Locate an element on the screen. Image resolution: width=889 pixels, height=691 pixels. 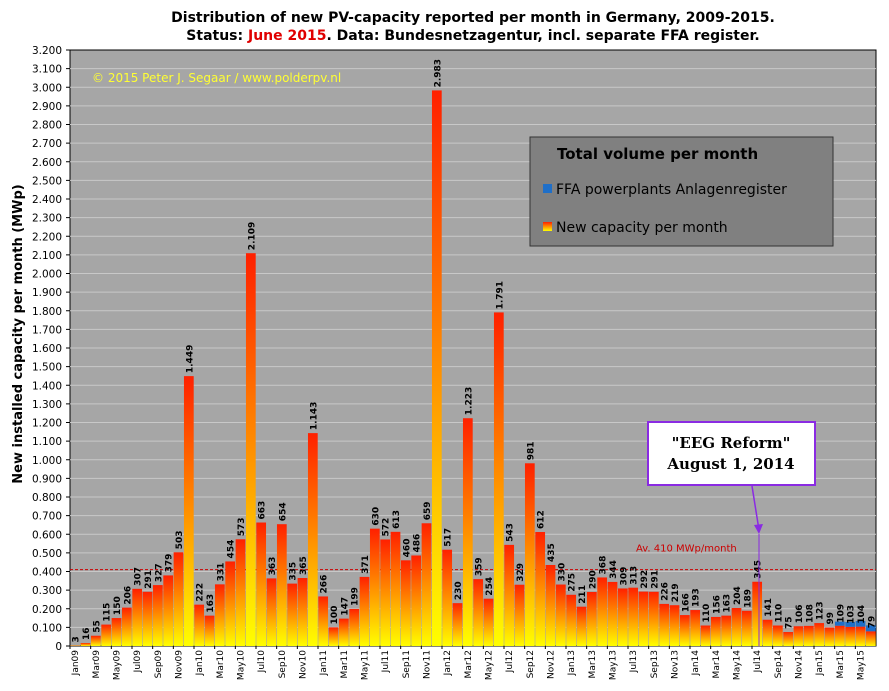
x-tick-label: May13 is located at coordinates (614, 665).